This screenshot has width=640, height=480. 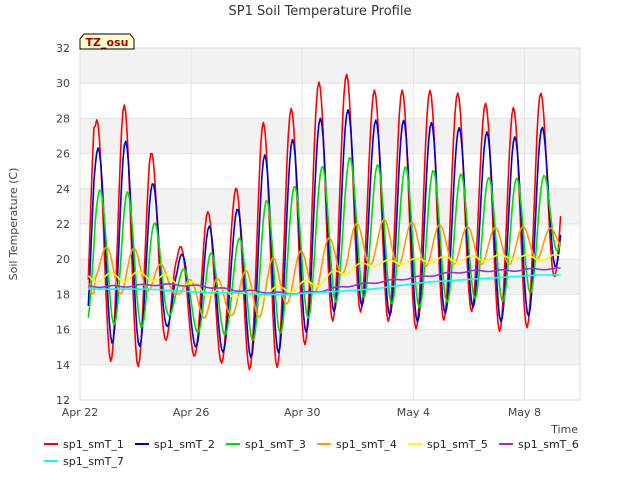 I want to click on y-tick-label: 14, so click(x=63, y=365).